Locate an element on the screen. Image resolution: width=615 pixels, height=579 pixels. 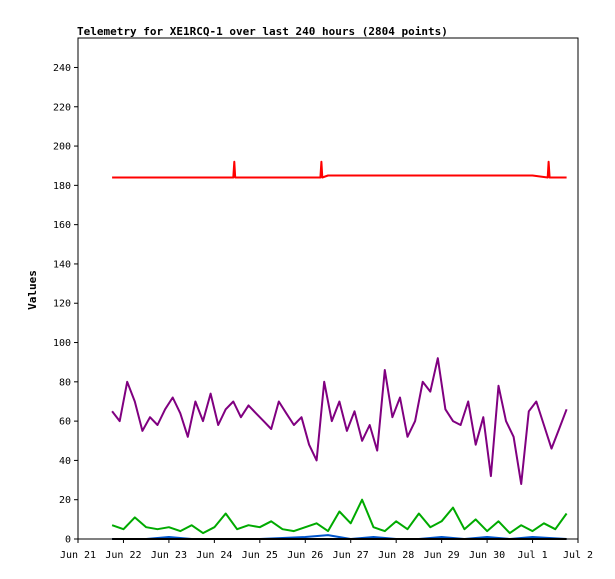
x-tick-label: Jun 24 is located at coordinates (214, 555).